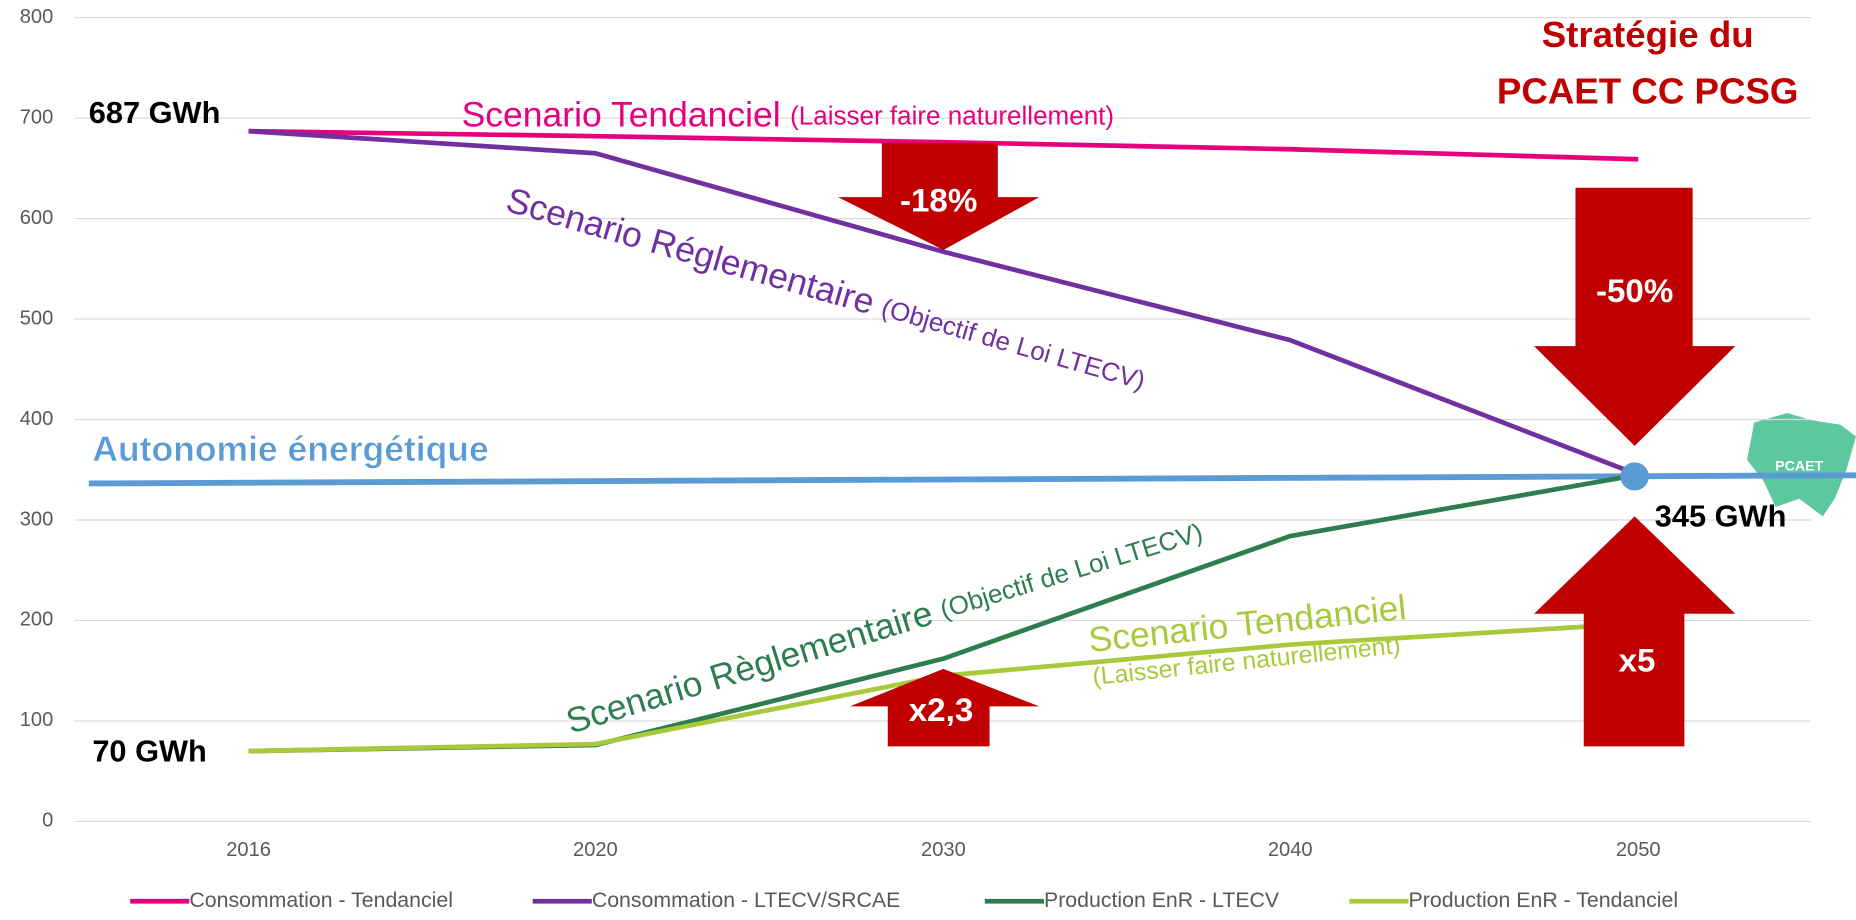 This screenshot has width=1856, height=920. What do you see at coordinates (938, 200) in the screenshot?
I see `arrow-label: -18%` at bounding box center [938, 200].